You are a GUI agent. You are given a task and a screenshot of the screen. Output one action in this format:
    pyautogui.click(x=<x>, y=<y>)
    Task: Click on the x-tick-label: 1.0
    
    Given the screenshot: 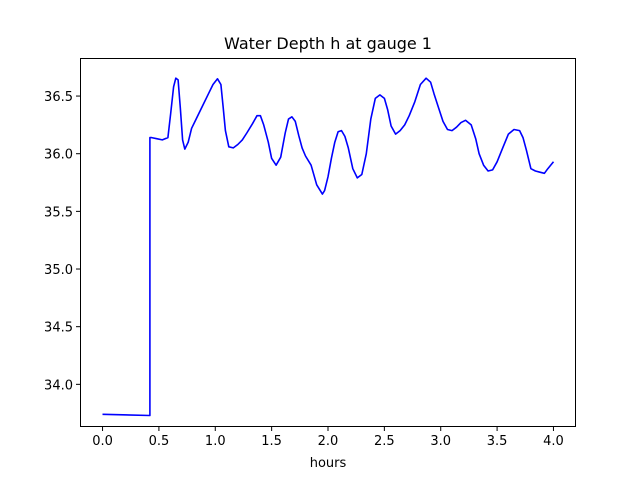 What is the action you would take?
    pyautogui.click(x=215, y=441)
    